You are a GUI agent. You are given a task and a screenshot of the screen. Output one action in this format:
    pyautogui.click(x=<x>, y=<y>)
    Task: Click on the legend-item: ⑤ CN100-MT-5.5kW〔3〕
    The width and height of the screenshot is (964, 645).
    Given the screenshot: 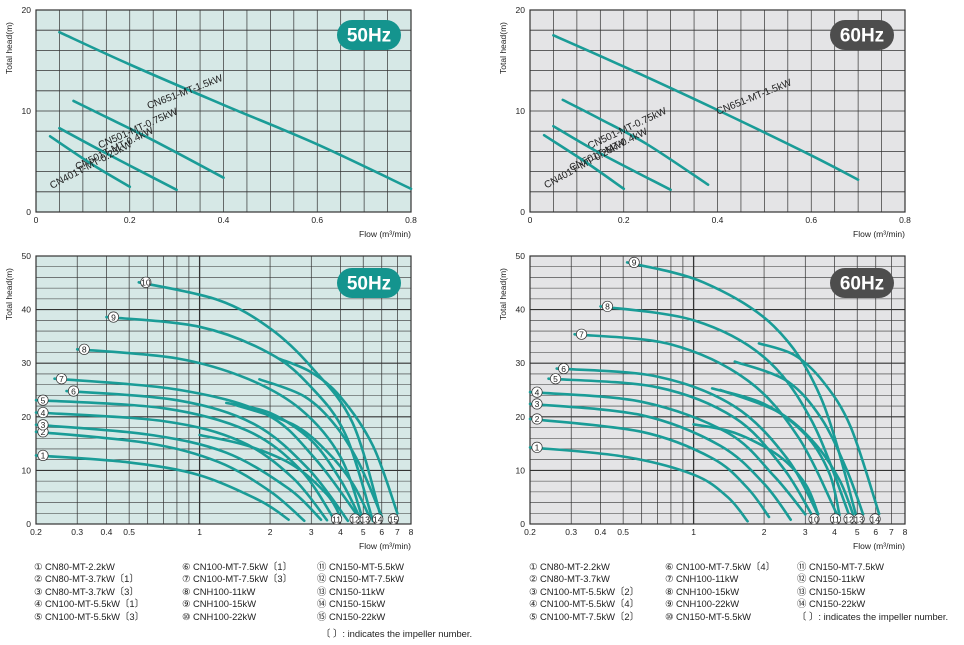 What is the action you would take?
    pyautogui.click(x=89, y=616)
    